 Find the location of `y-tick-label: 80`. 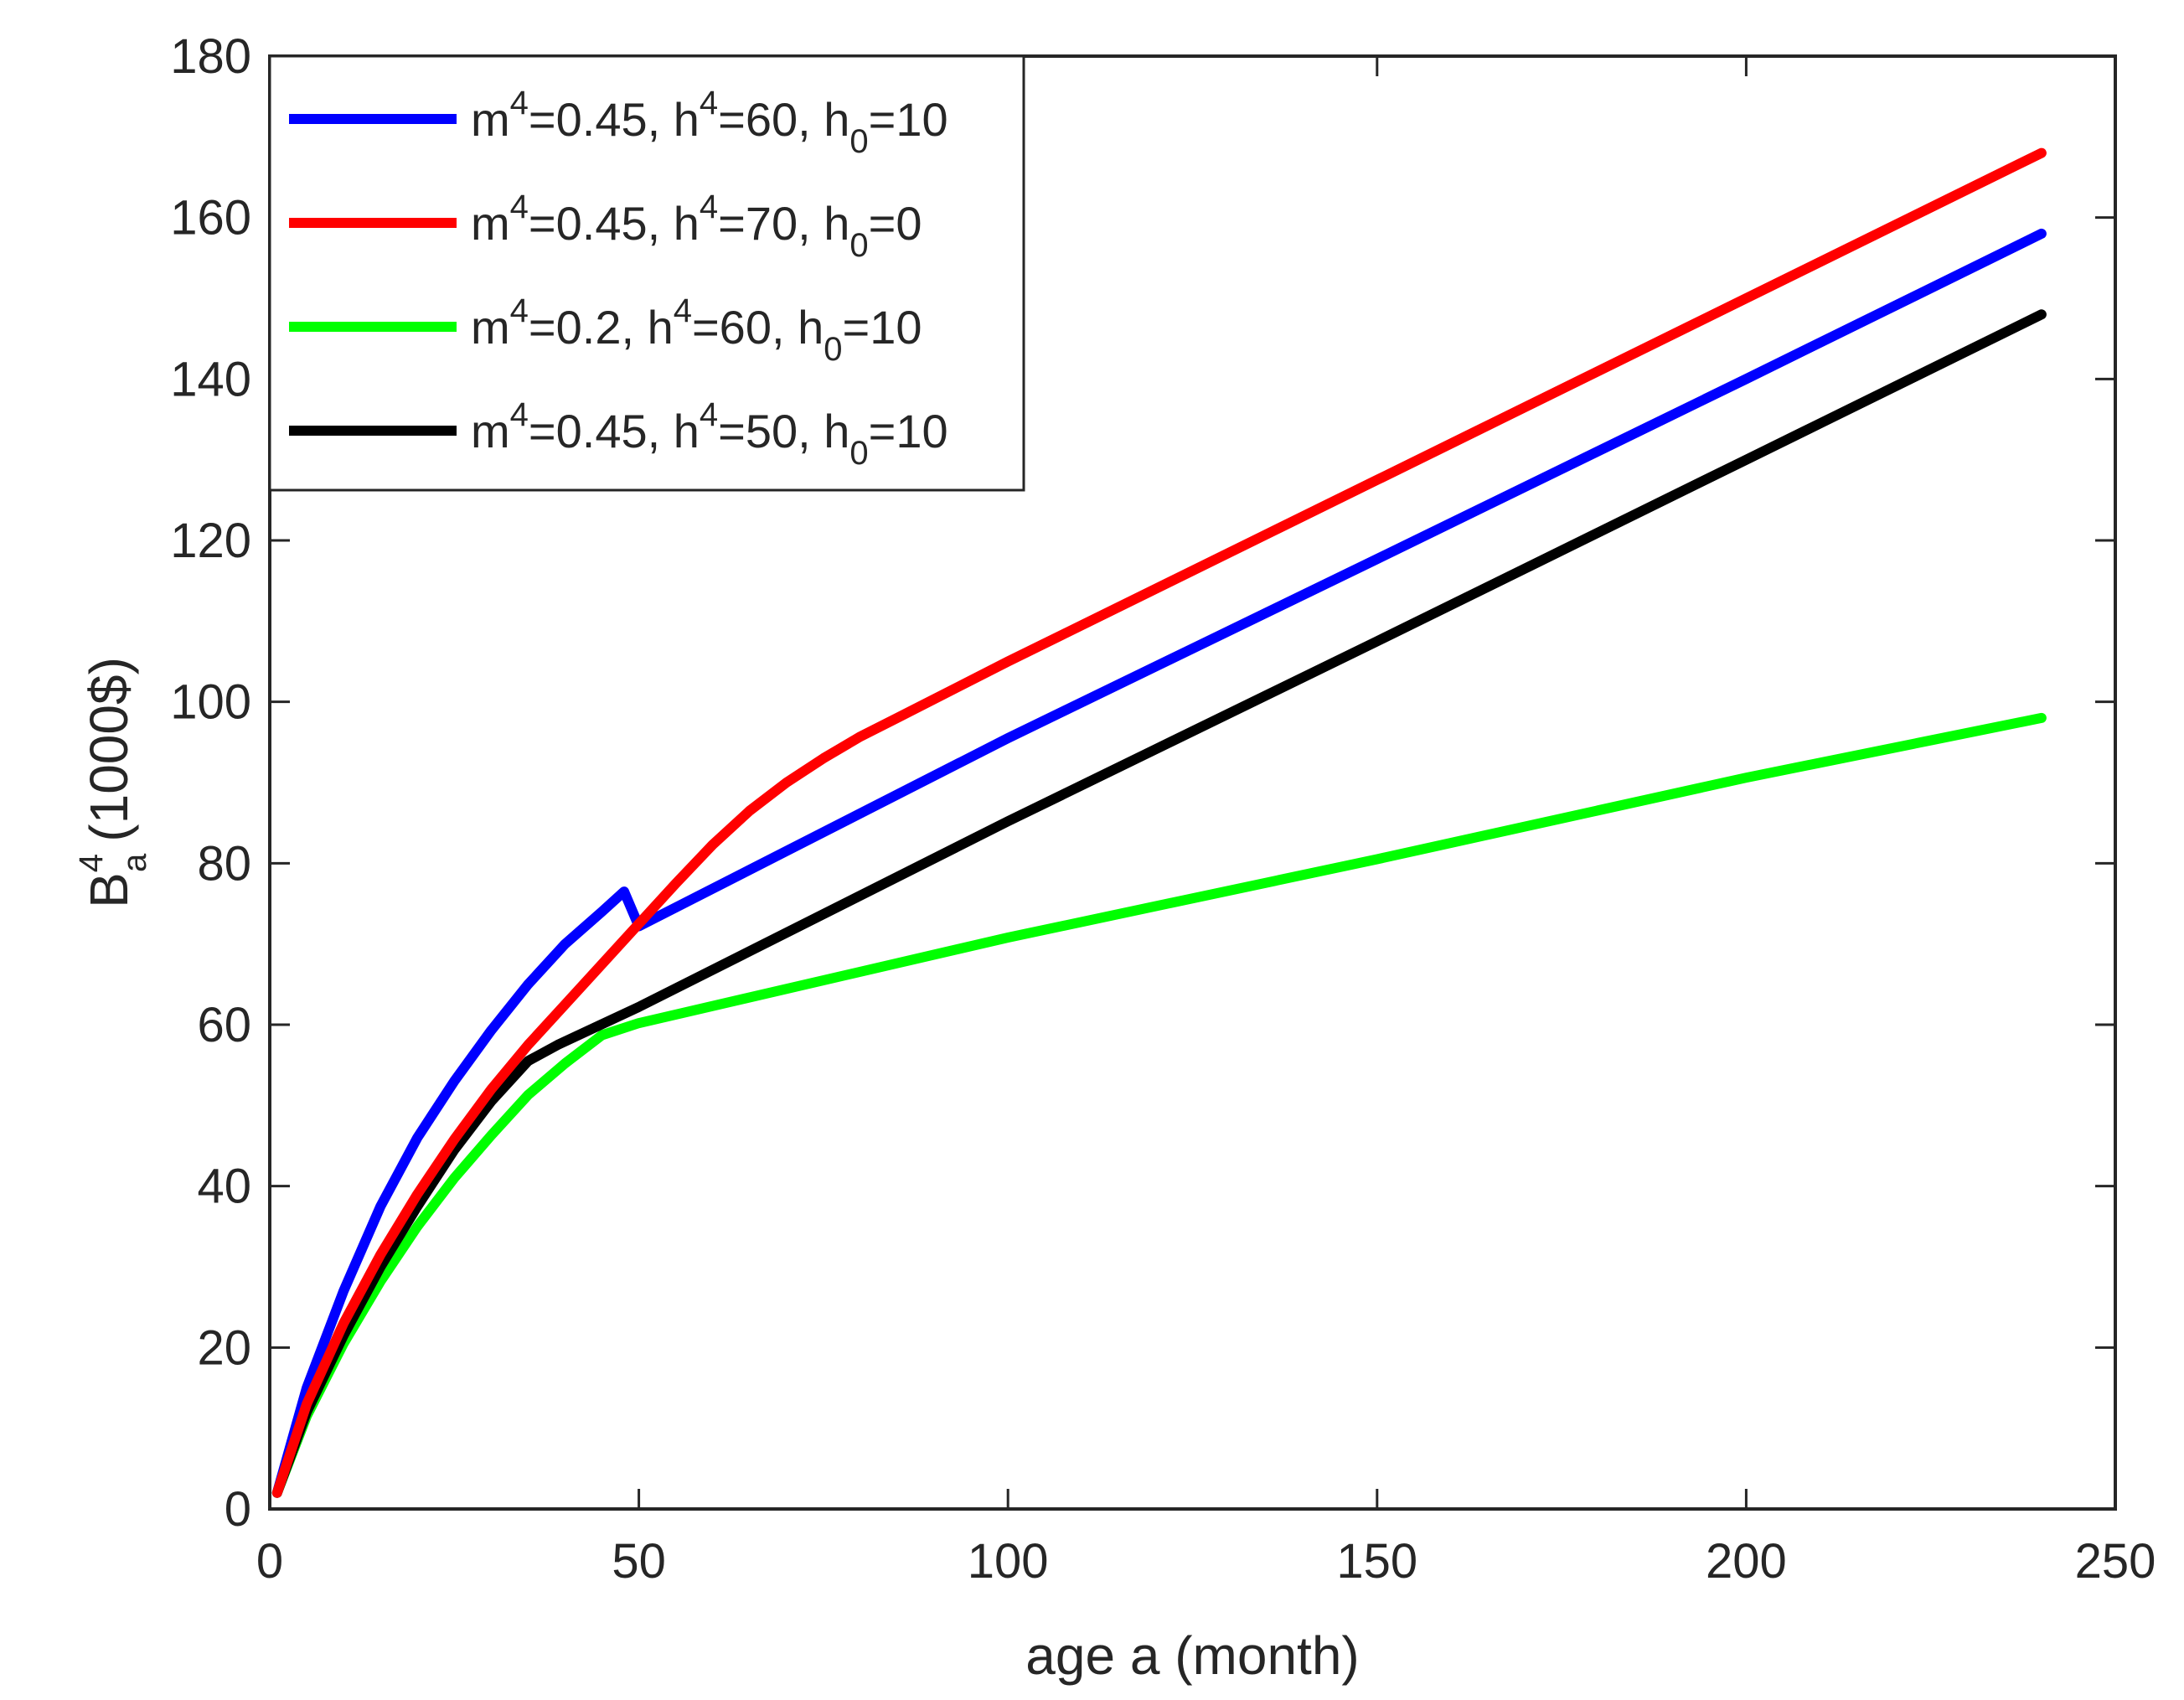

y-tick-label: 80 is located at coordinates (224, 863).